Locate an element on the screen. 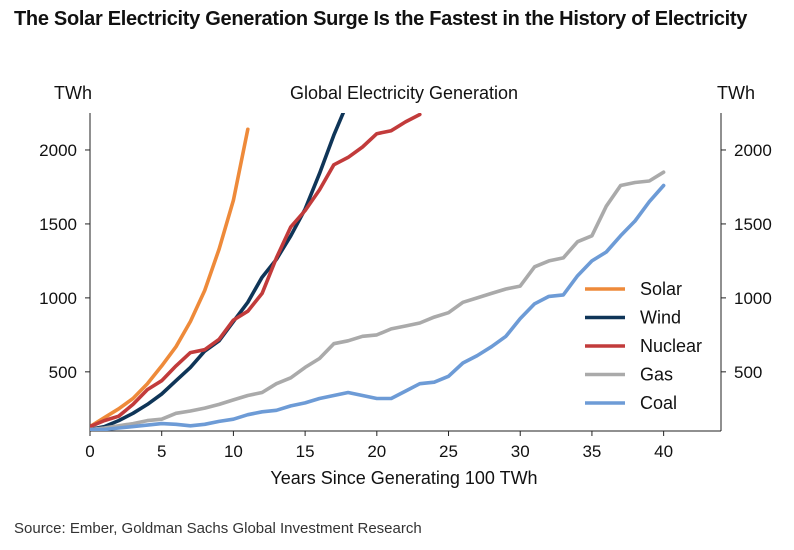 The width and height of the screenshot is (794, 550). series-line-solar is located at coordinates (170, 278).